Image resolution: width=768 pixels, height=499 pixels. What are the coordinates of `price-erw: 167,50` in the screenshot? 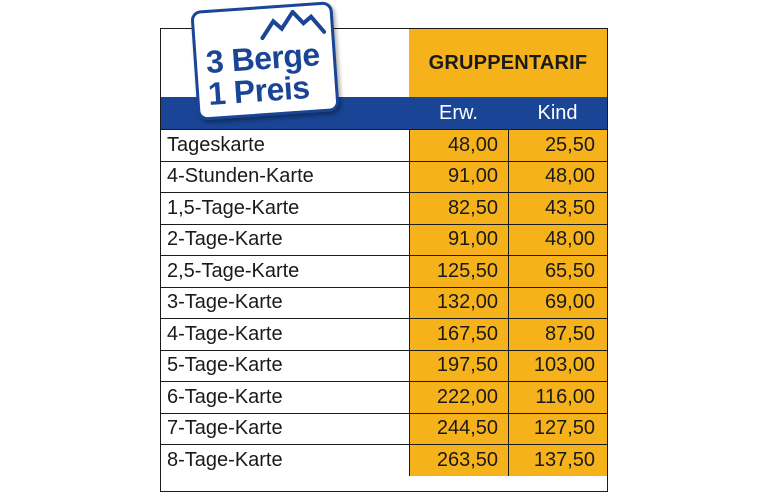 It's located at (458, 334).